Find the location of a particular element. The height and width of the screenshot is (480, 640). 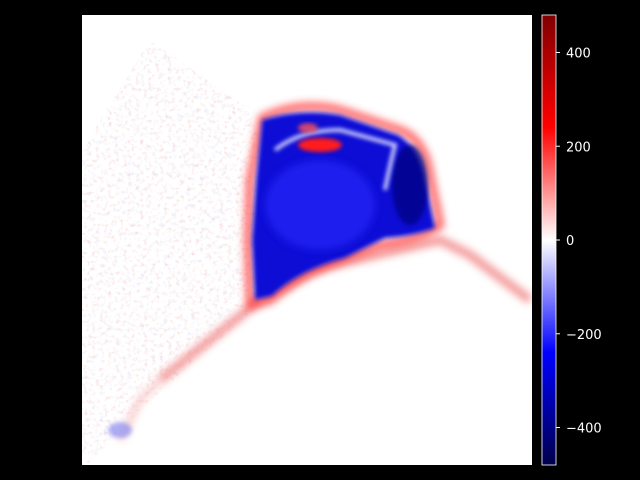

colorbar-ticks: 400 200 0 −200 −400 is located at coordinates (579, 242).